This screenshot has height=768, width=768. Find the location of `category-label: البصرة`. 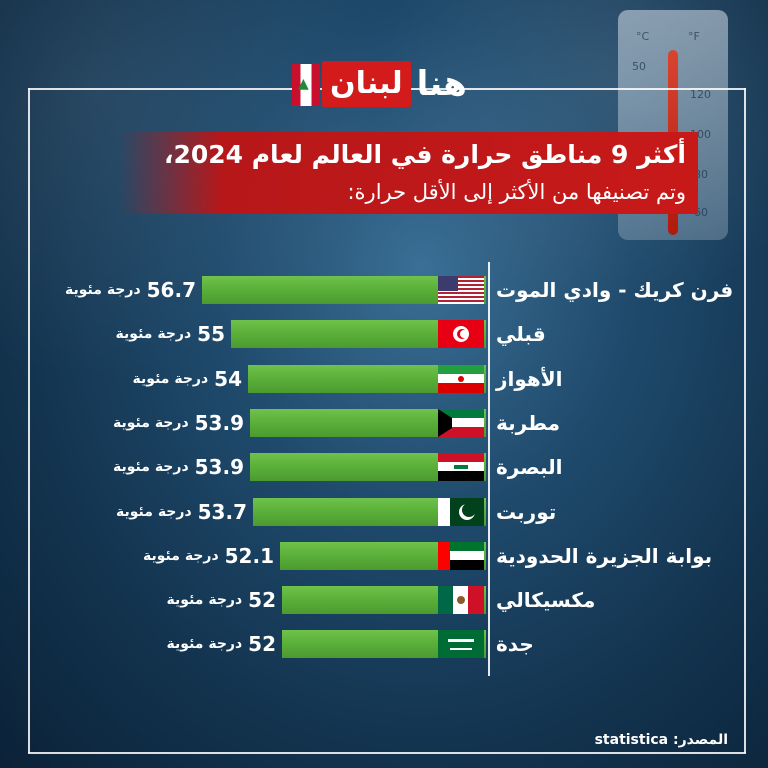

category-label: البصرة is located at coordinates (529, 467).